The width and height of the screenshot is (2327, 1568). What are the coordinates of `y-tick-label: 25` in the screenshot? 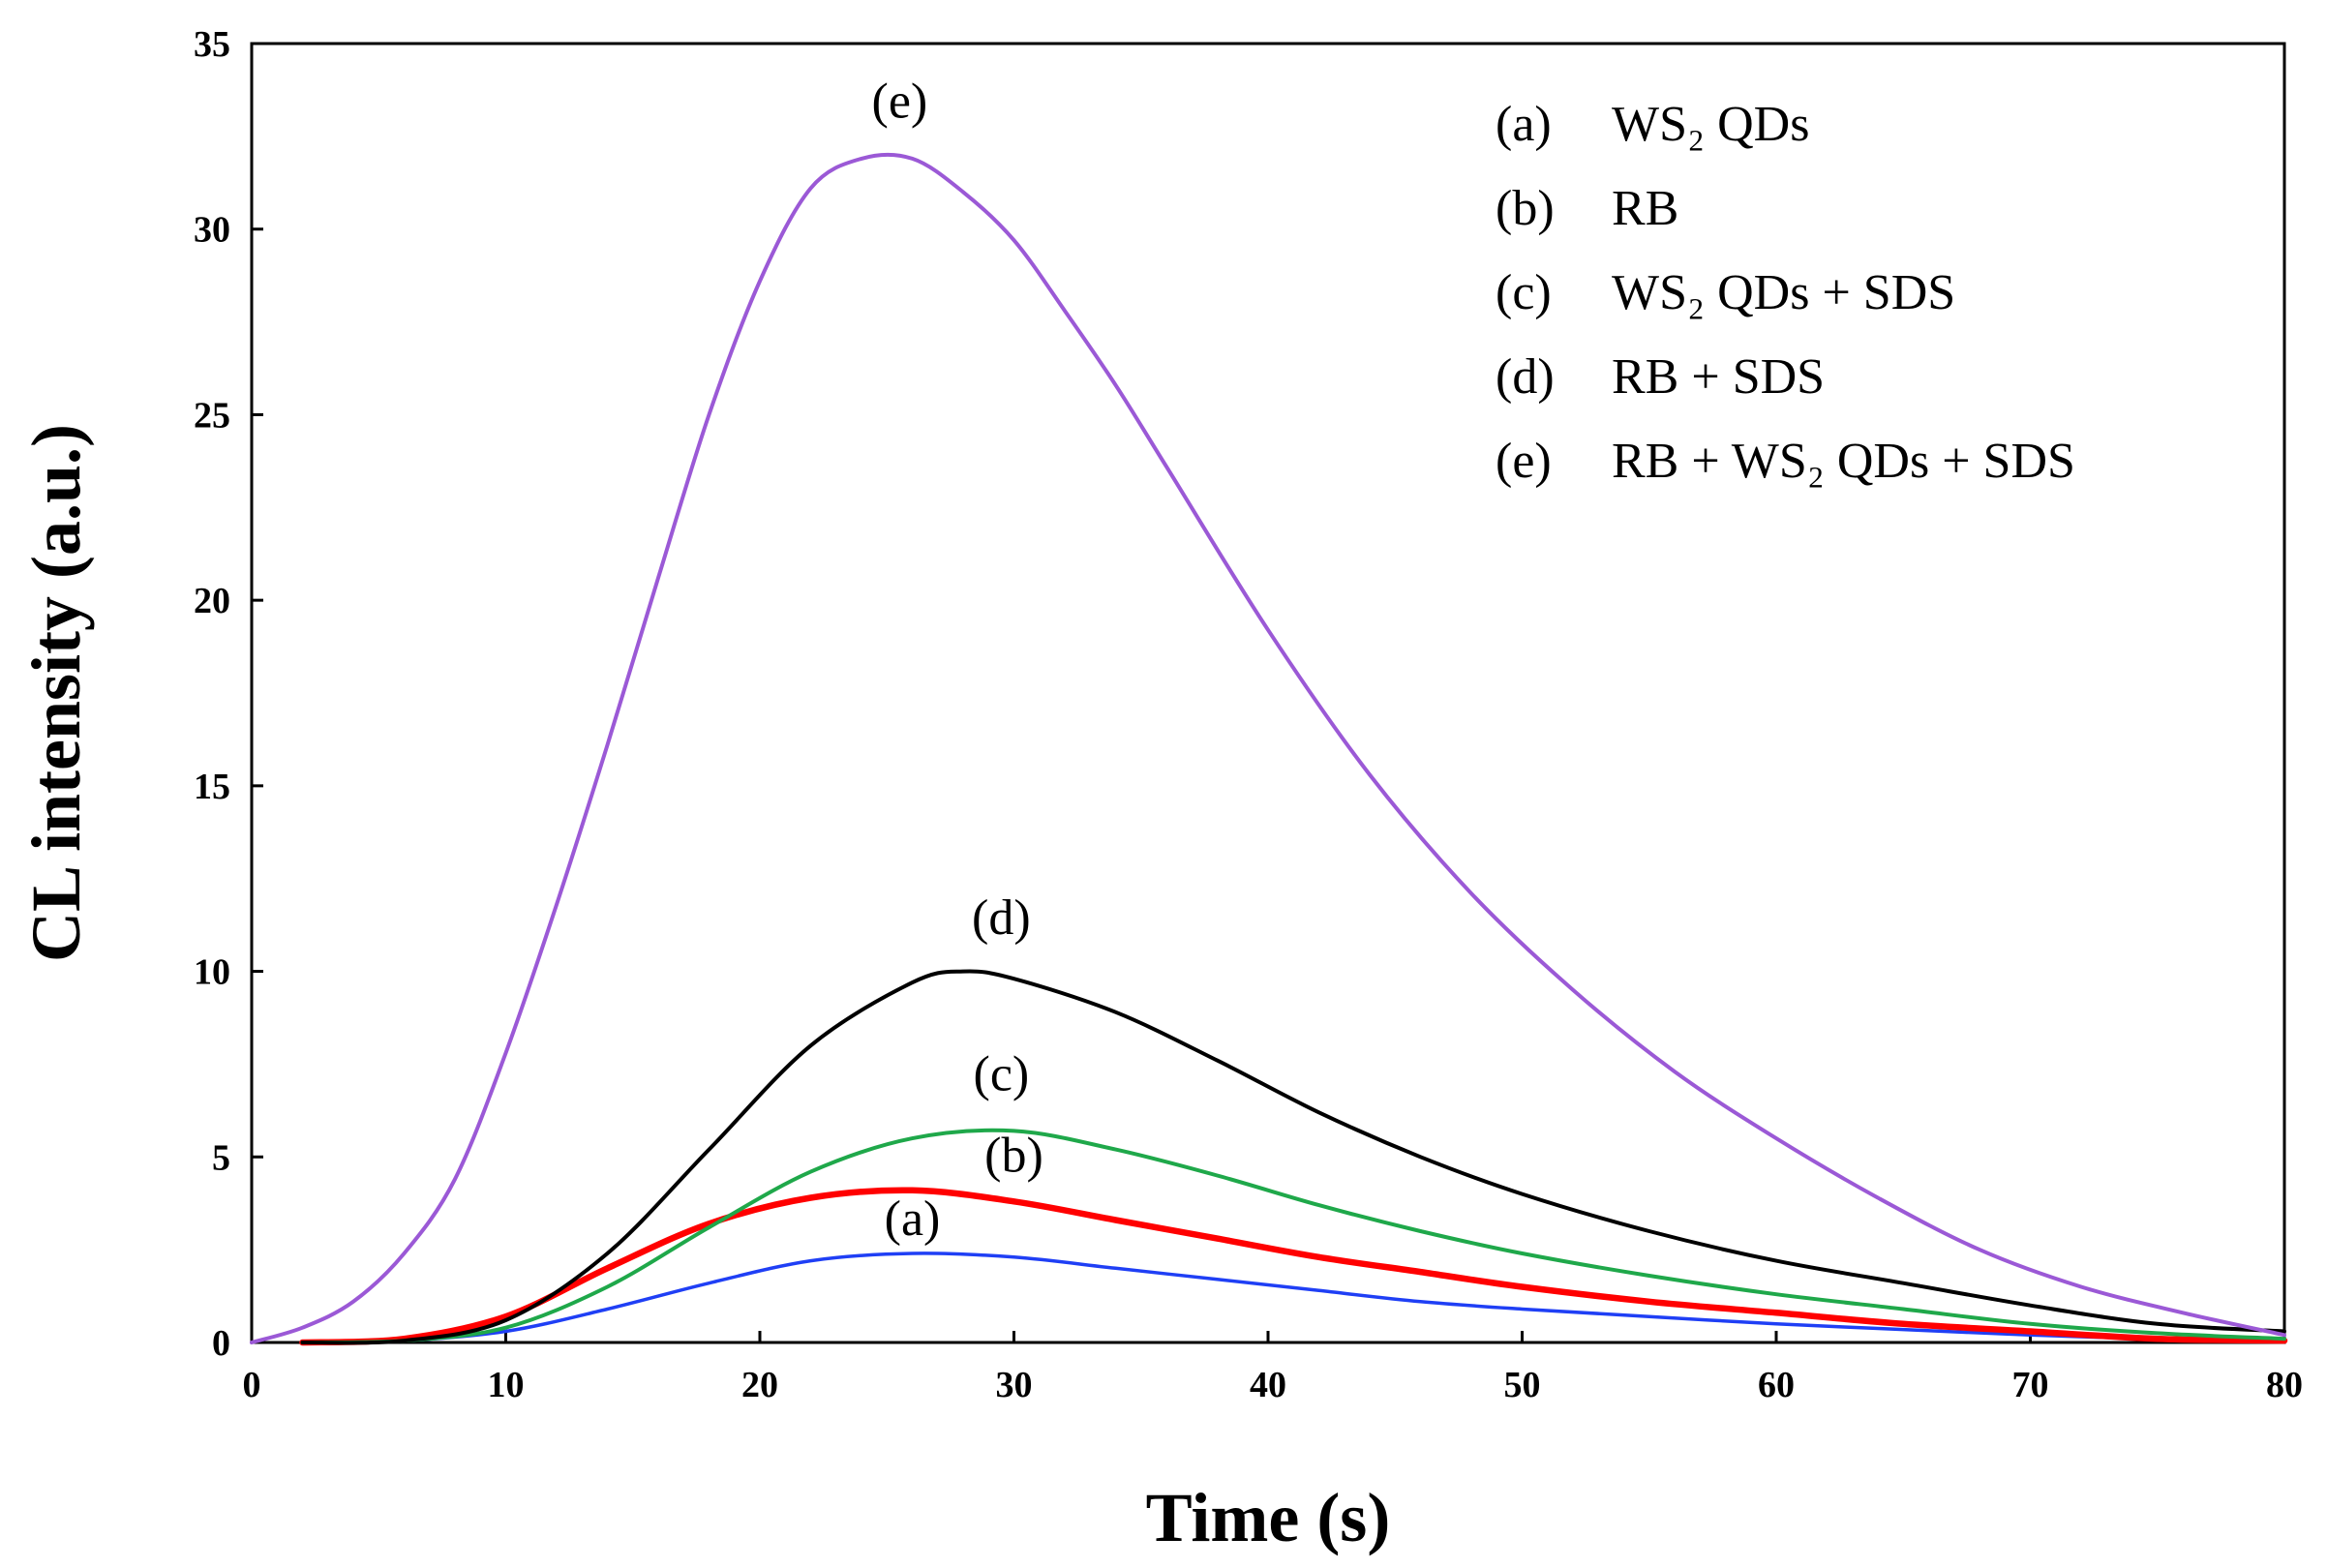 It's located at (212, 415).